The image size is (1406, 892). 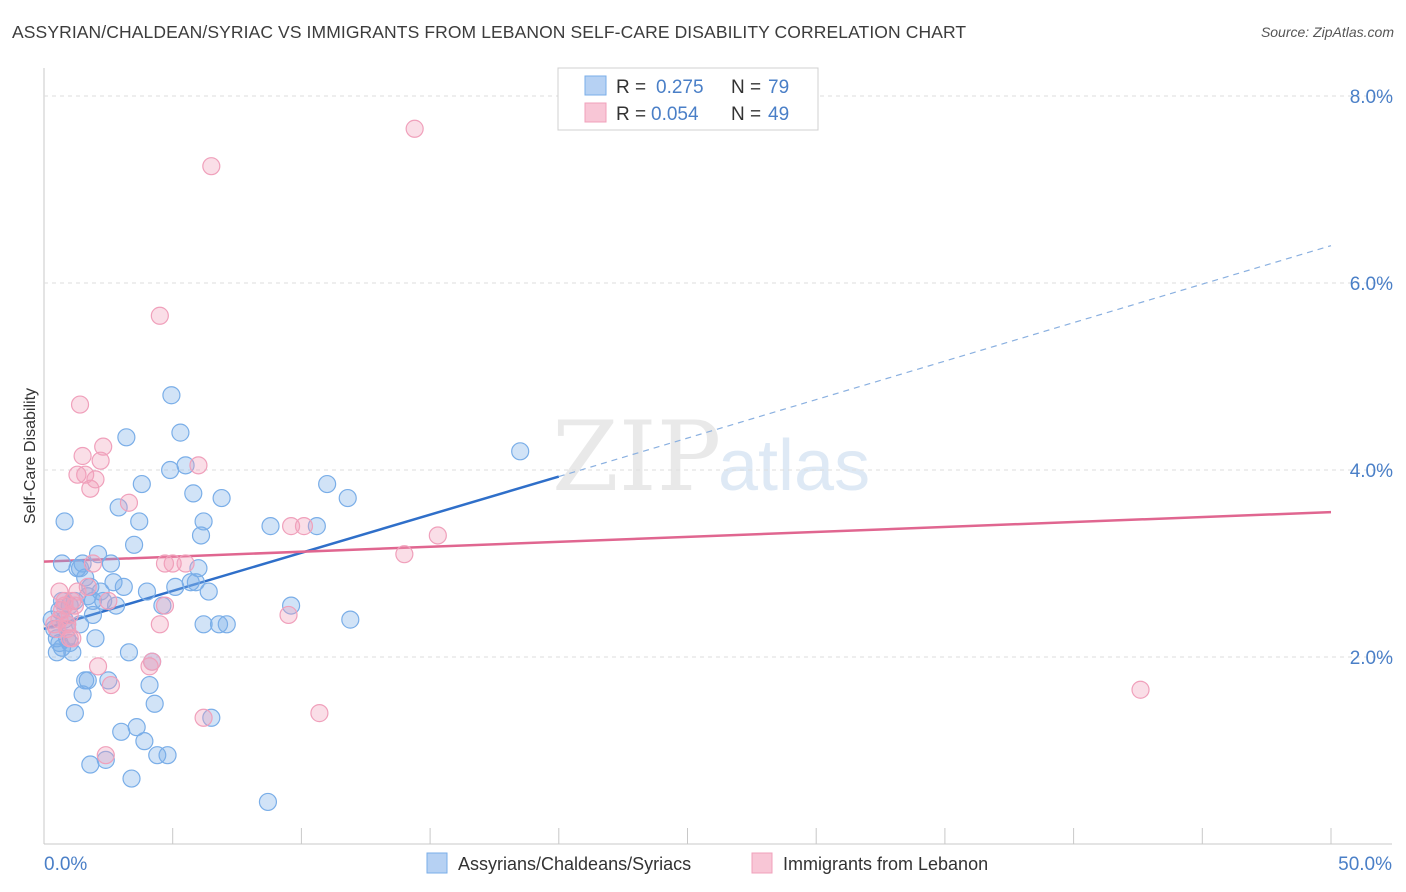 What do you see at coordinates (885, 864) in the screenshot?
I see `series-legend-label-2: Immigrants from Lebanon` at bounding box center [885, 864].